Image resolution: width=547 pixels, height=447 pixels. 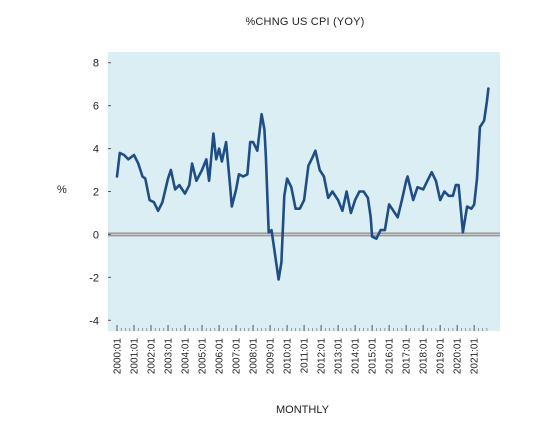 I want to click on y-axis-label: %, so click(x=62, y=190).